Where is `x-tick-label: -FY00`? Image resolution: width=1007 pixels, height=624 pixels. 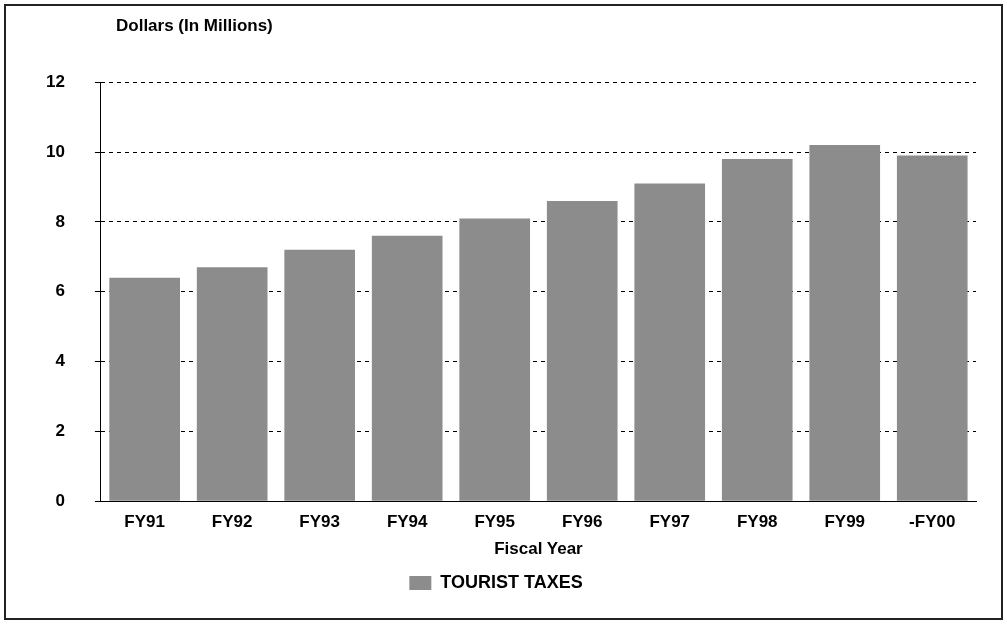 x-tick-label: -FY00 is located at coordinates (932, 522).